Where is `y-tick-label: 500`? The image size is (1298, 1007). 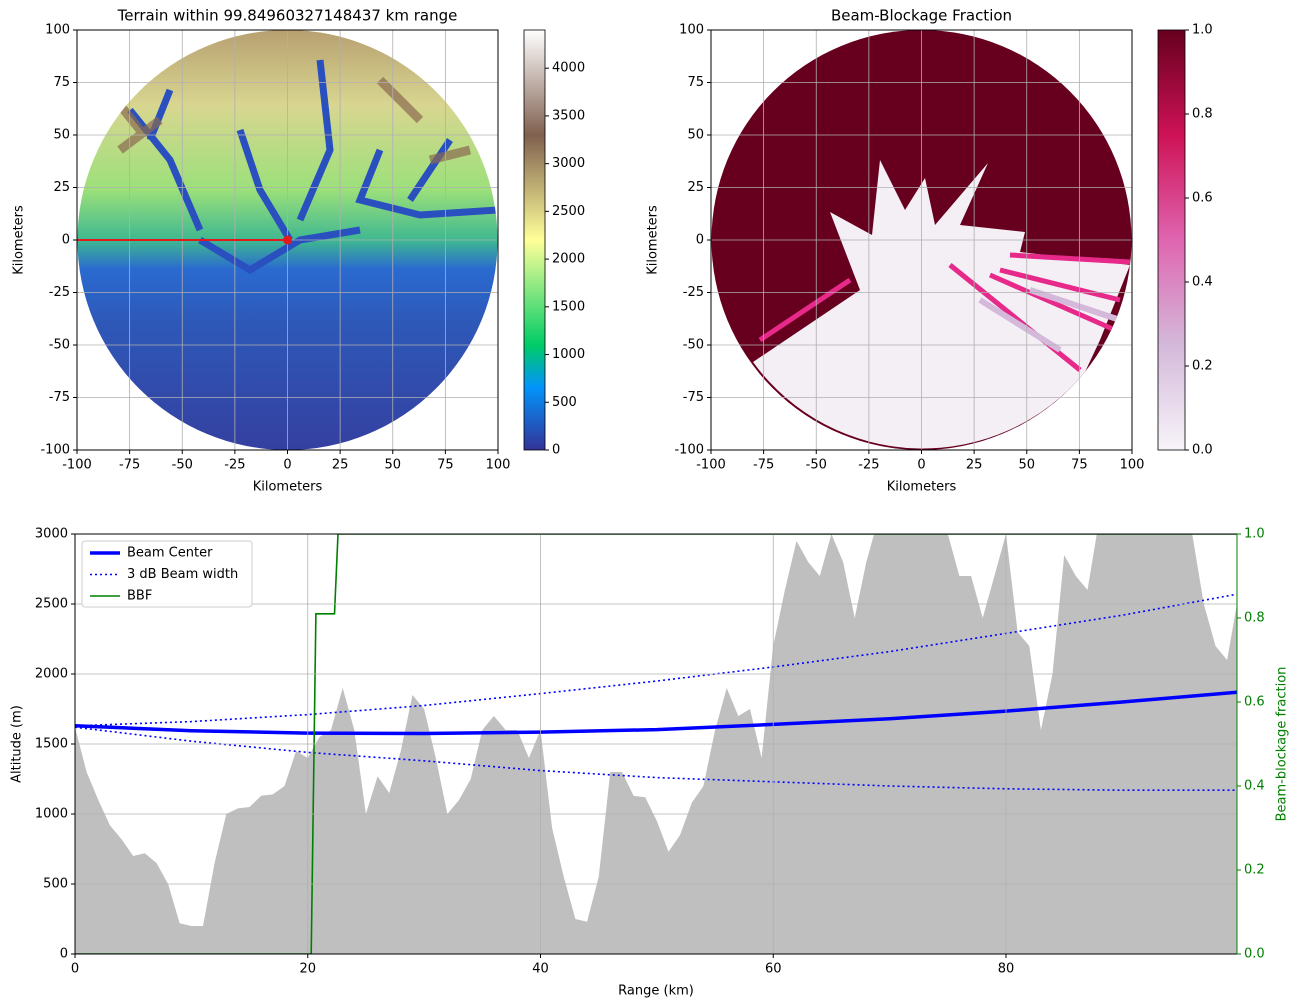 y-tick-label: 500 is located at coordinates (55, 884).